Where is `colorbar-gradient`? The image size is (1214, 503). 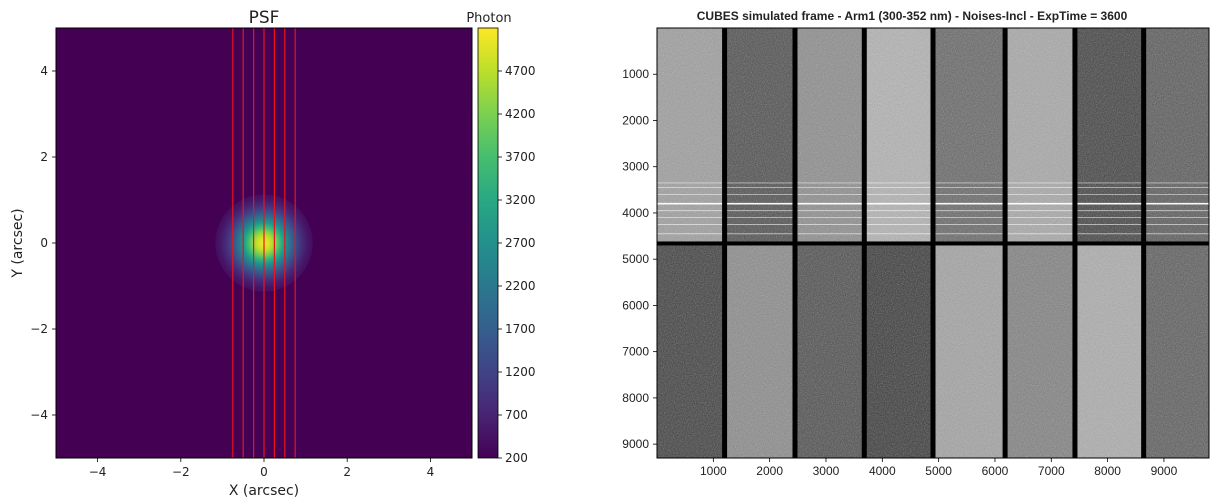
colorbar-gradient is located at coordinates (488, 243).